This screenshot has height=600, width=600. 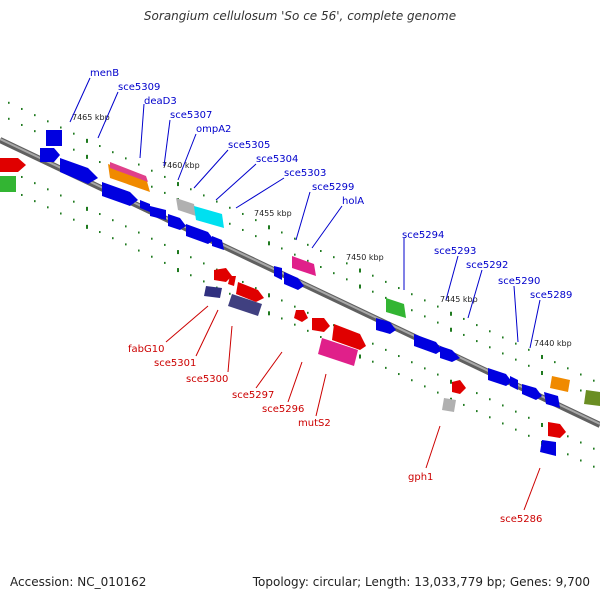 What do you see at coordinates (353, 201) in the screenshot?
I see `gene-label: holA` at bounding box center [353, 201].